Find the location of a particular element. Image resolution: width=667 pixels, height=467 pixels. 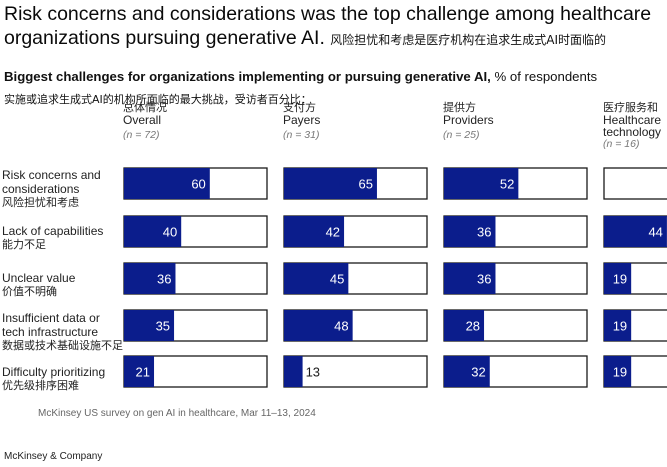

bar-overall-lack-of-capabilities-label: 40 is located at coordinates (170, 232).